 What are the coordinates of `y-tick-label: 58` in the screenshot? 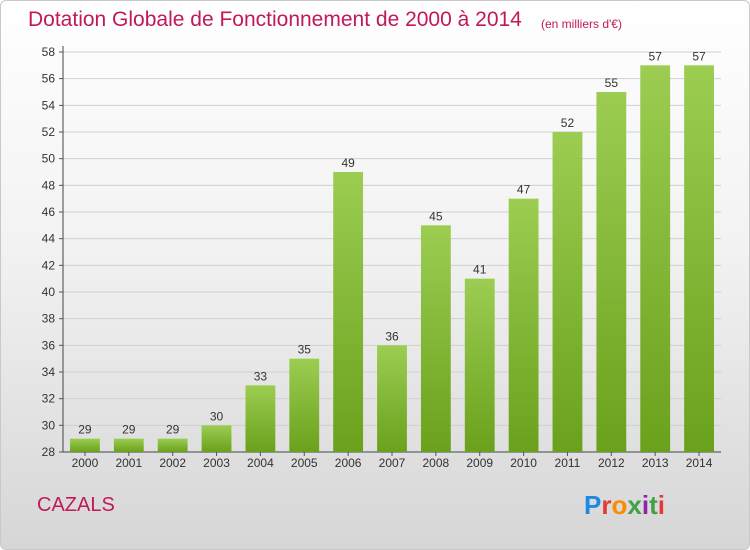 It's located at (49, 52).